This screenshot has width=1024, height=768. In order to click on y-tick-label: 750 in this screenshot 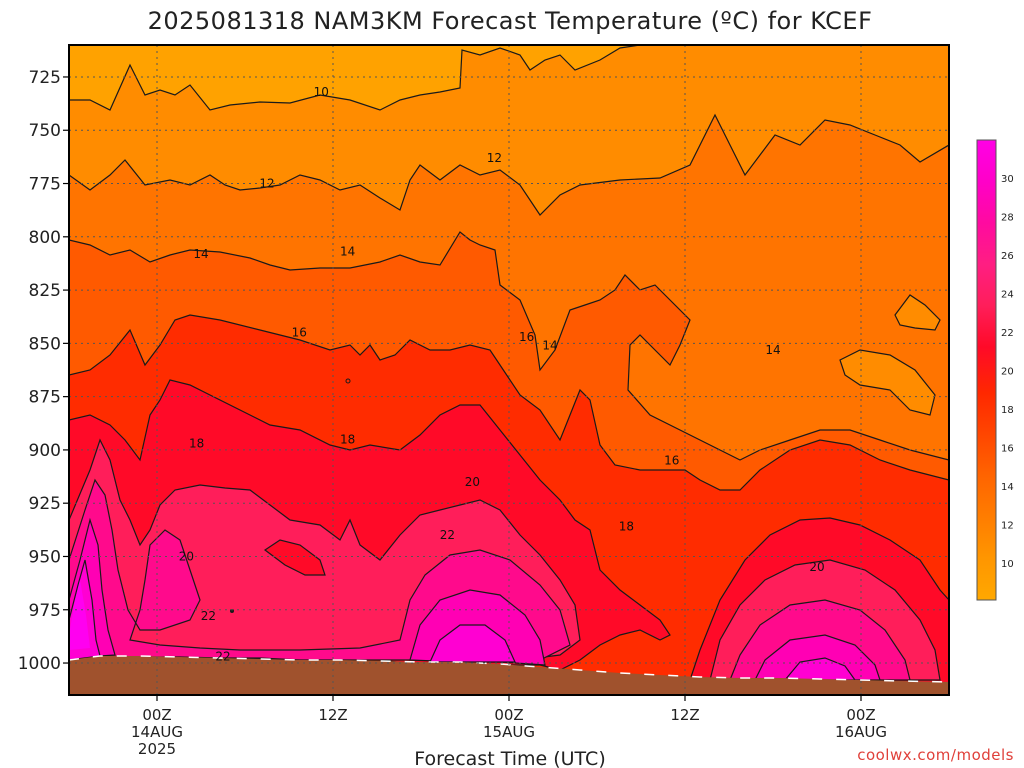, I will do `click(45, 131)`.